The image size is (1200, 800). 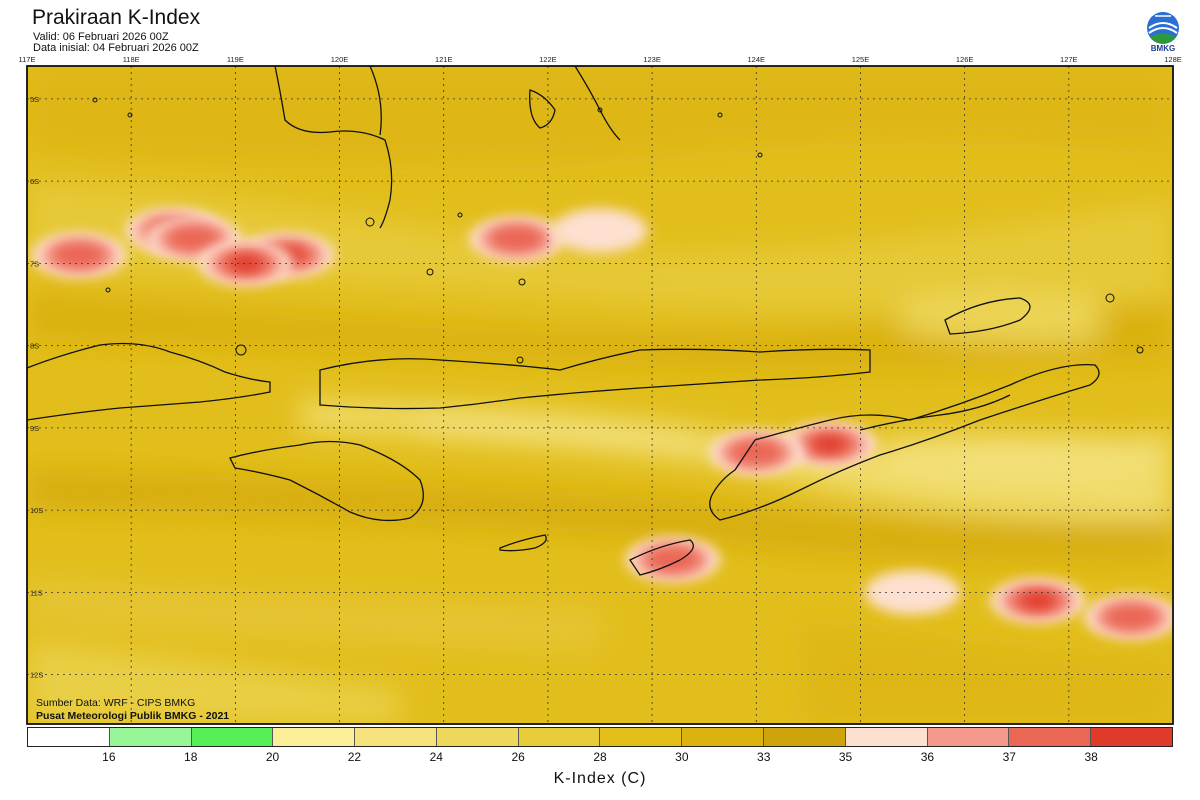 What do you see at coordinates (34, 346) in the screenshot?
I see `lat-tick-label: 8S` at bounding box center [34, 346].